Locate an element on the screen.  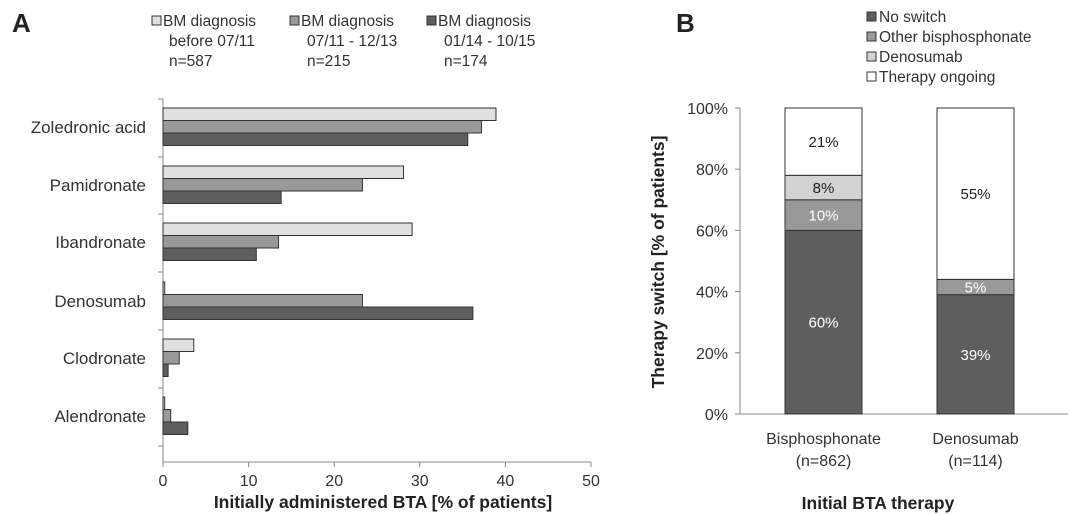
y-tick-label-b-5: 100% is located at coordinates (707, 109).